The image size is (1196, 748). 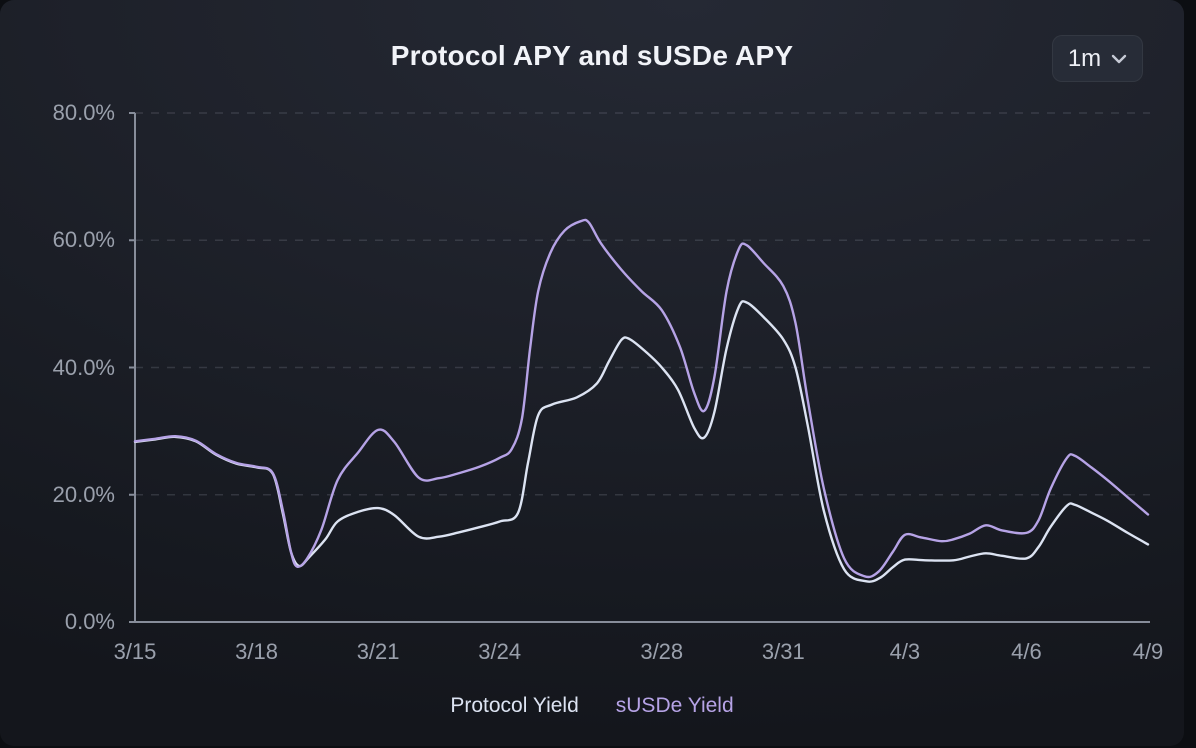 I want to click on timeframe-select: 1m, so click(x=1097, y=58).